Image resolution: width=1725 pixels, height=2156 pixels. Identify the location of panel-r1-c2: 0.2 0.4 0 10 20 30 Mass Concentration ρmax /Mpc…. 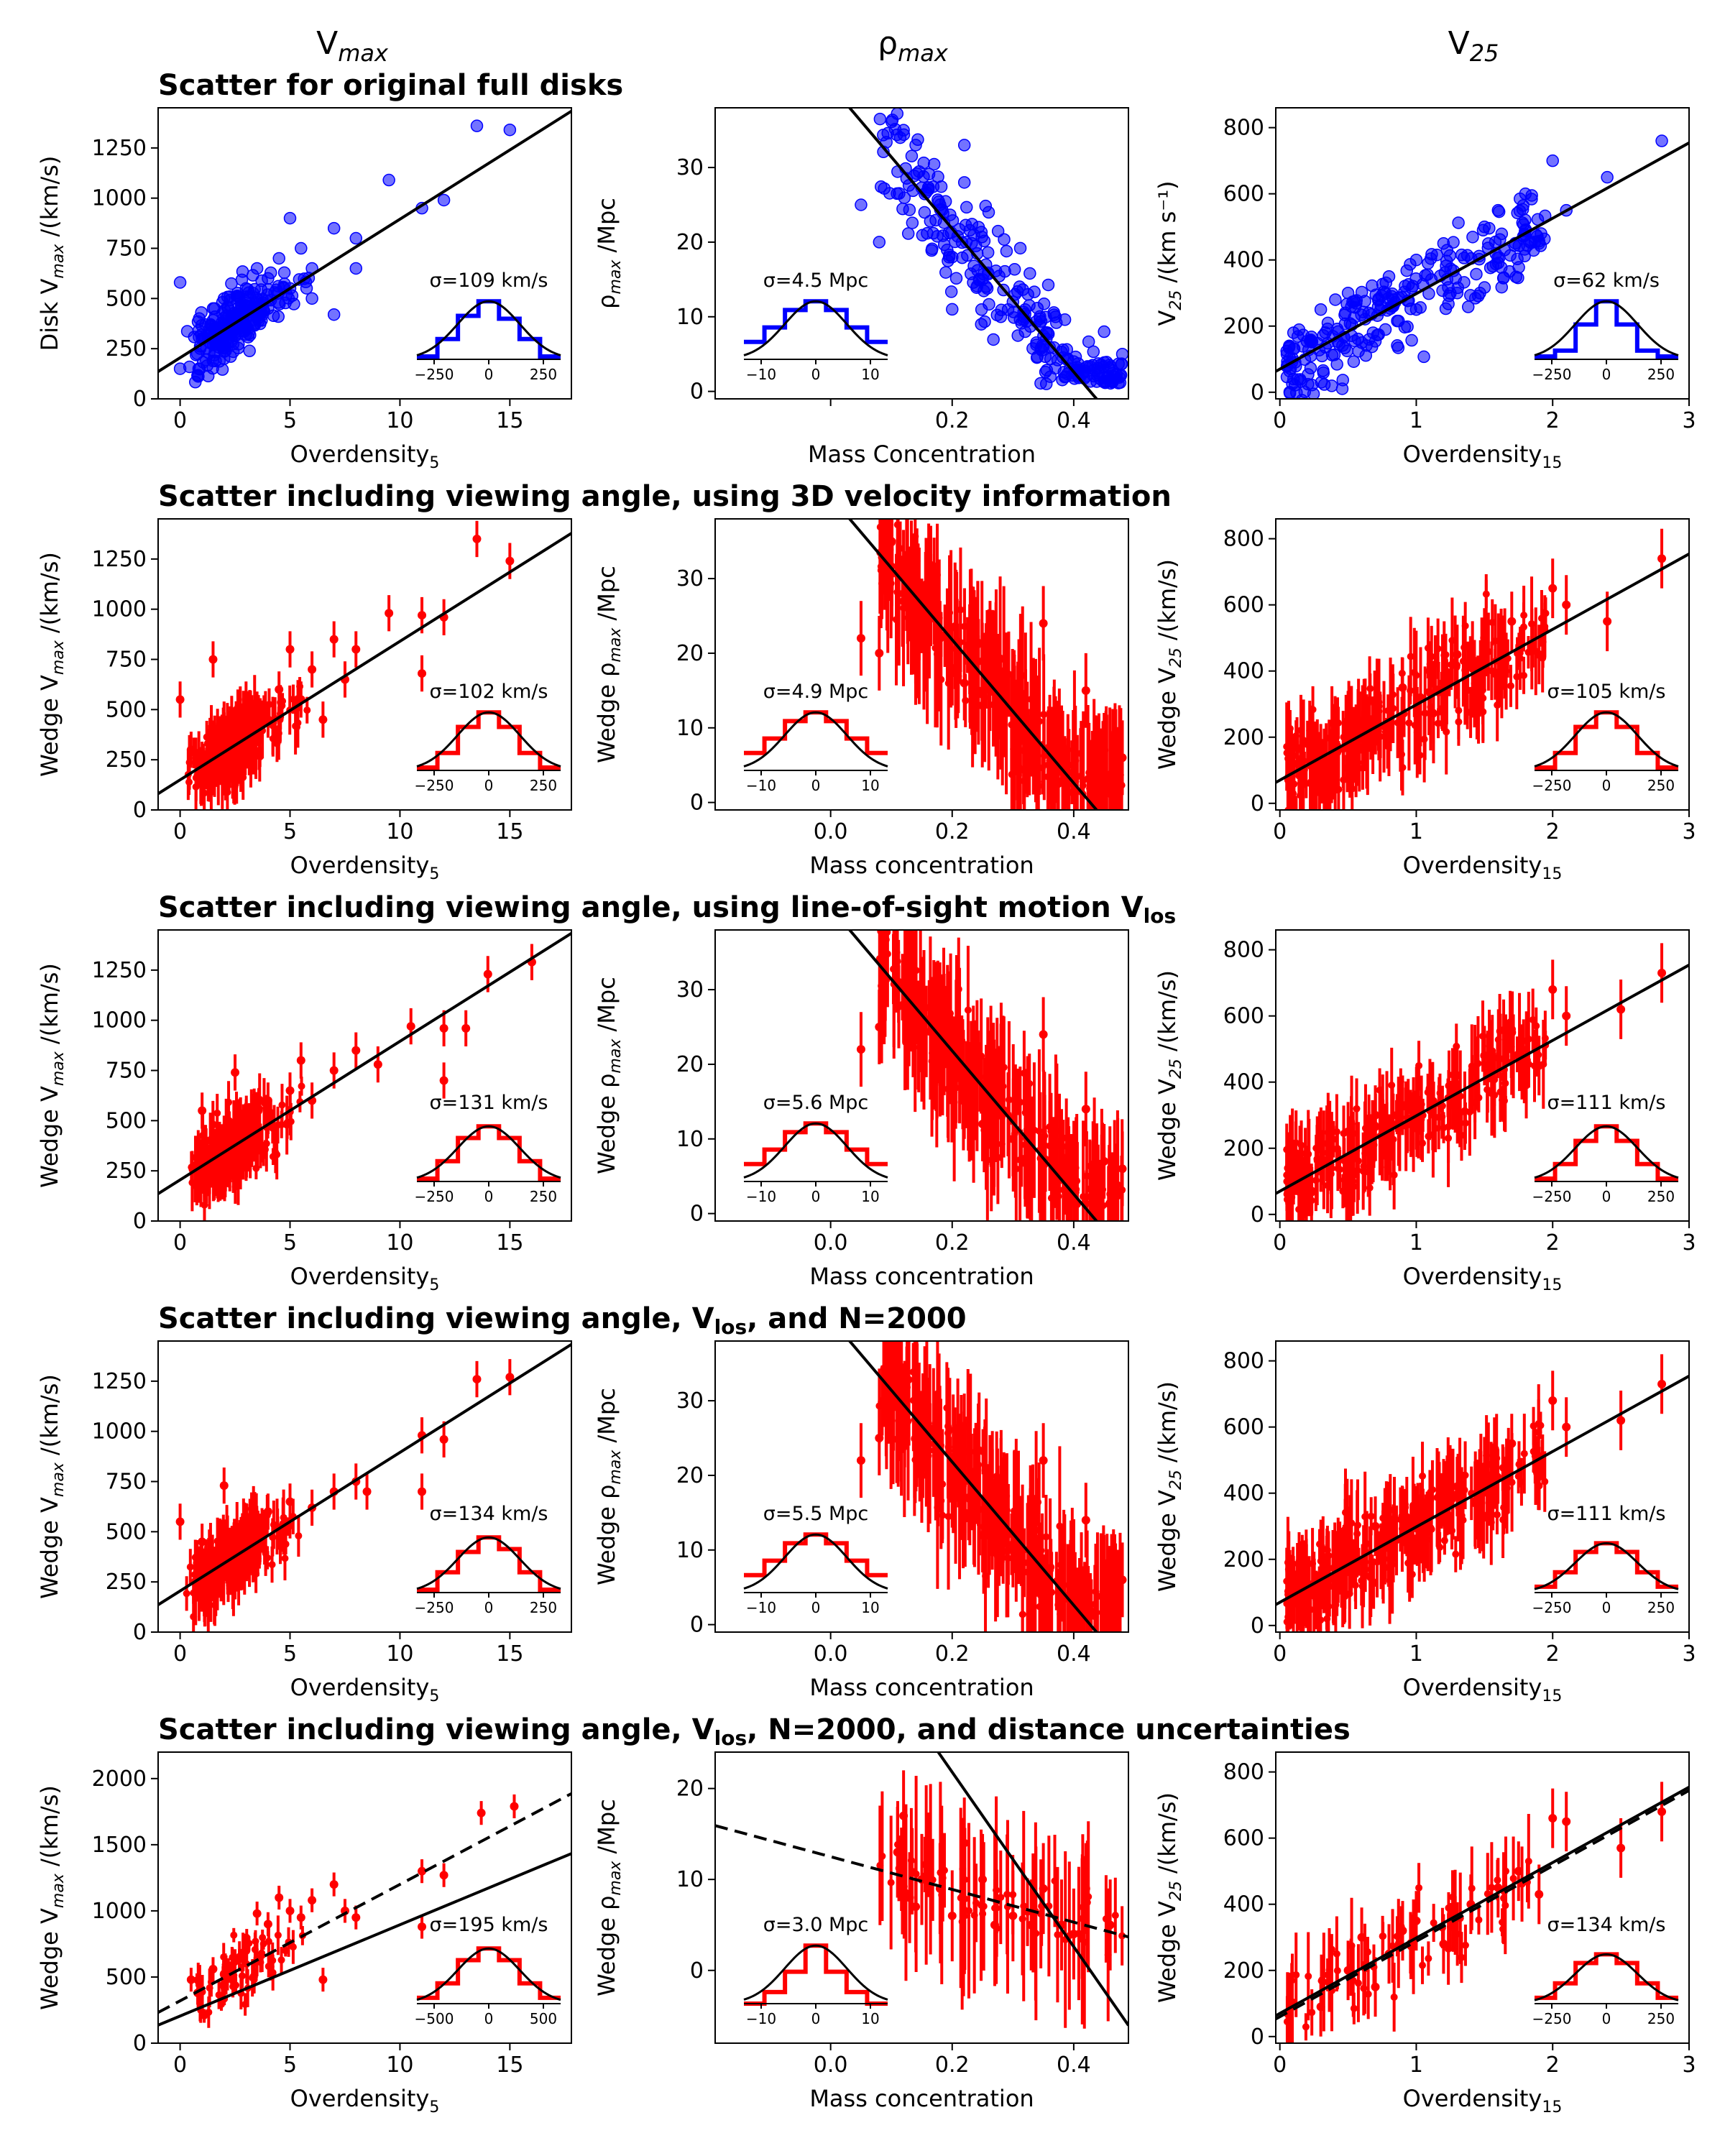
(861, 287).